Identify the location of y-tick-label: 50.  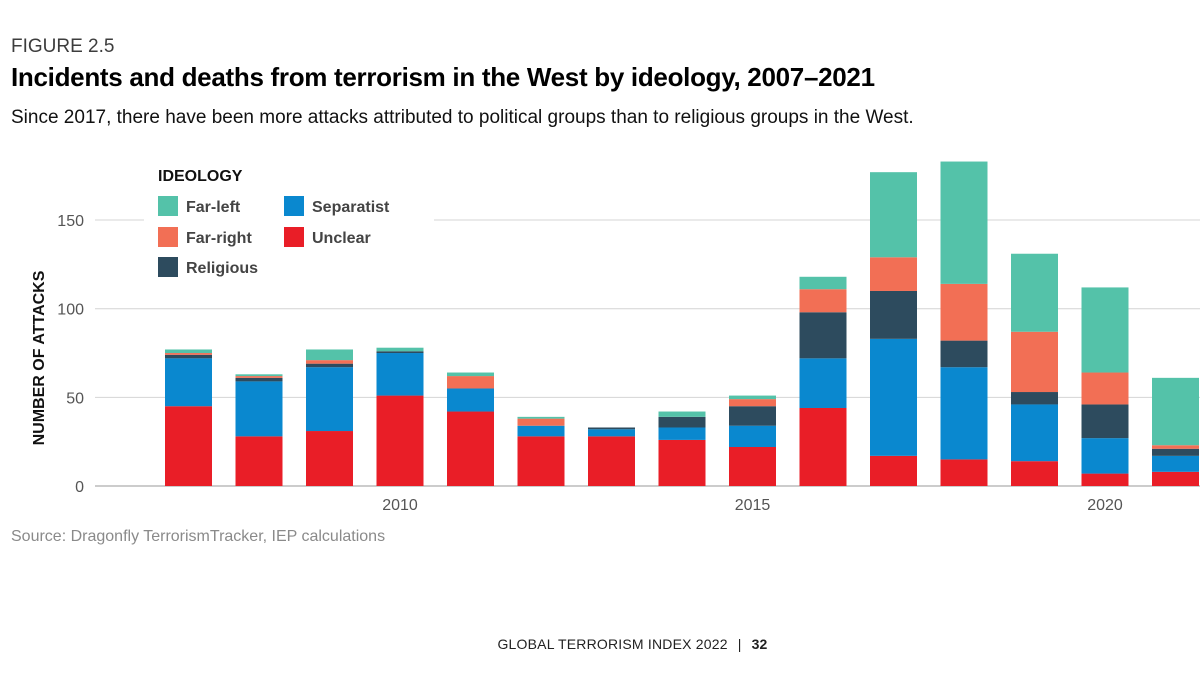
(75, 398).